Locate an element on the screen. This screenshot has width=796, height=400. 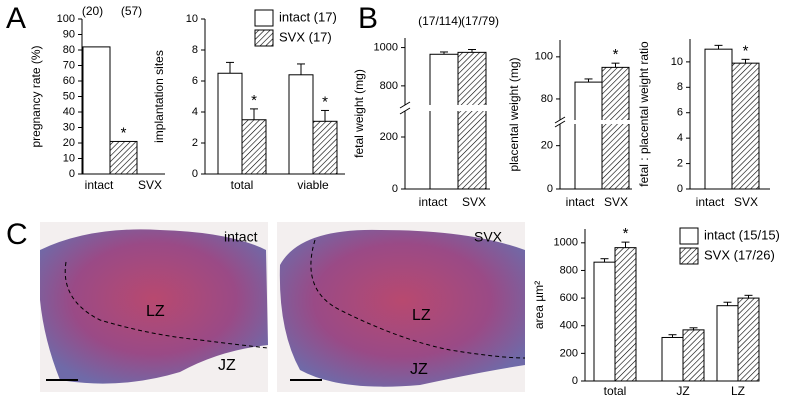
image-label: intact is located at coordinates (241, 237).